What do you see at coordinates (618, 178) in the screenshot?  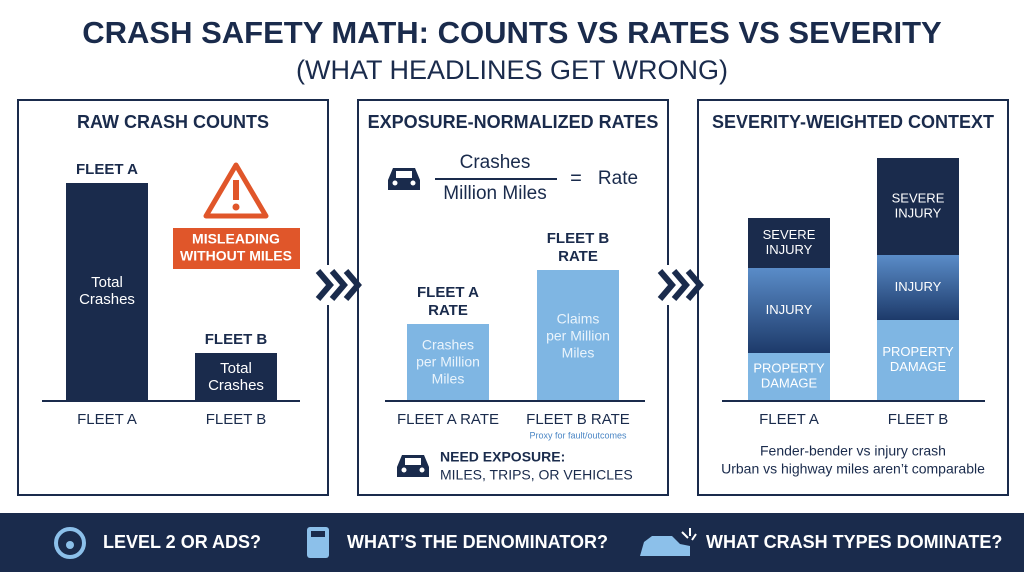 I see `formula-result: Rate` at bounding box center [618, 178].